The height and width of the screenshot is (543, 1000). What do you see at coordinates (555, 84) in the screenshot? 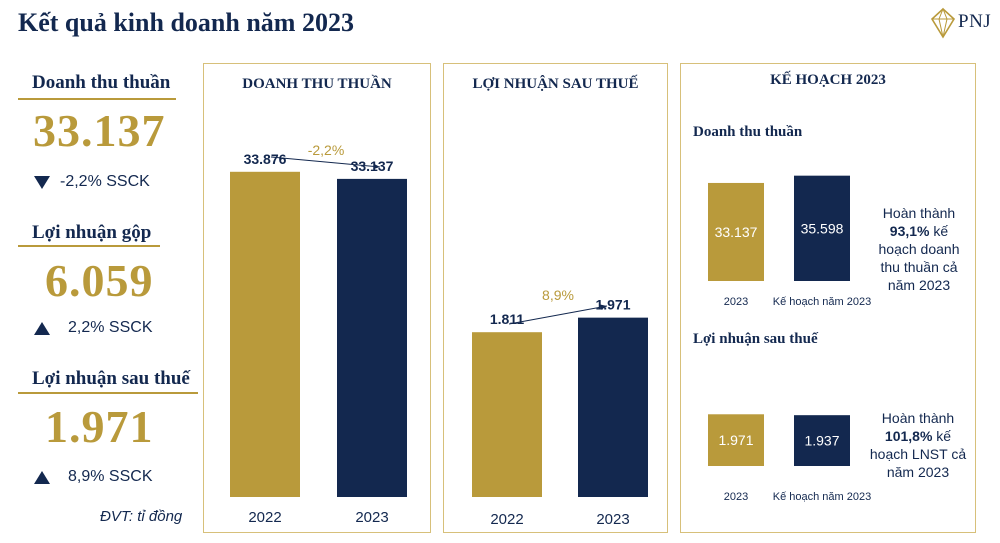
I see `chart-title-net-profit: LỢI NHUẬN SAU THUẾ` at bounding box center [555, 84].